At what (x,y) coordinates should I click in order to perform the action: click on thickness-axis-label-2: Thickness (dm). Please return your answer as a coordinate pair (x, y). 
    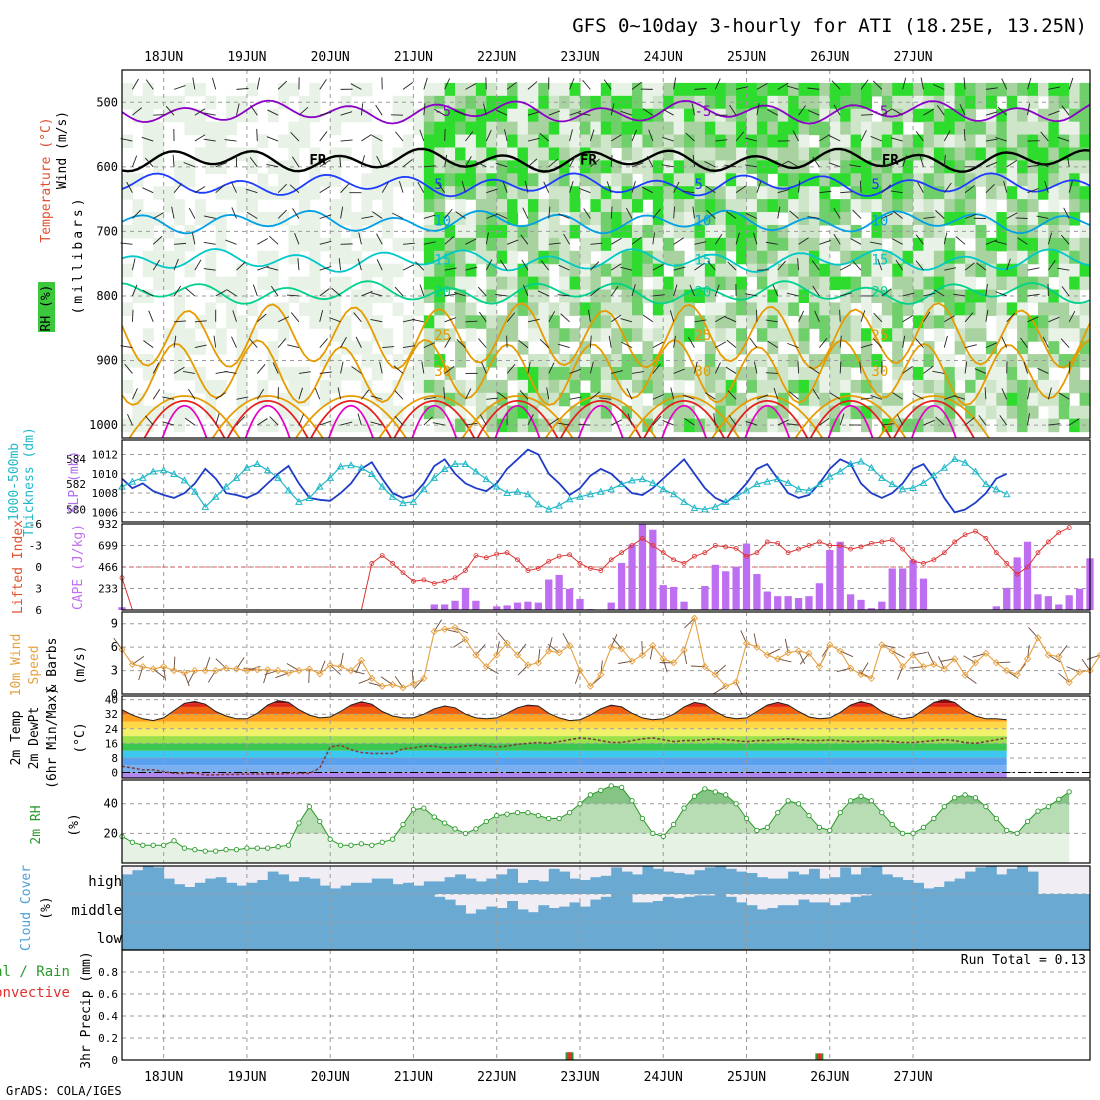
    Looking at the image, I should click on (29, 482).